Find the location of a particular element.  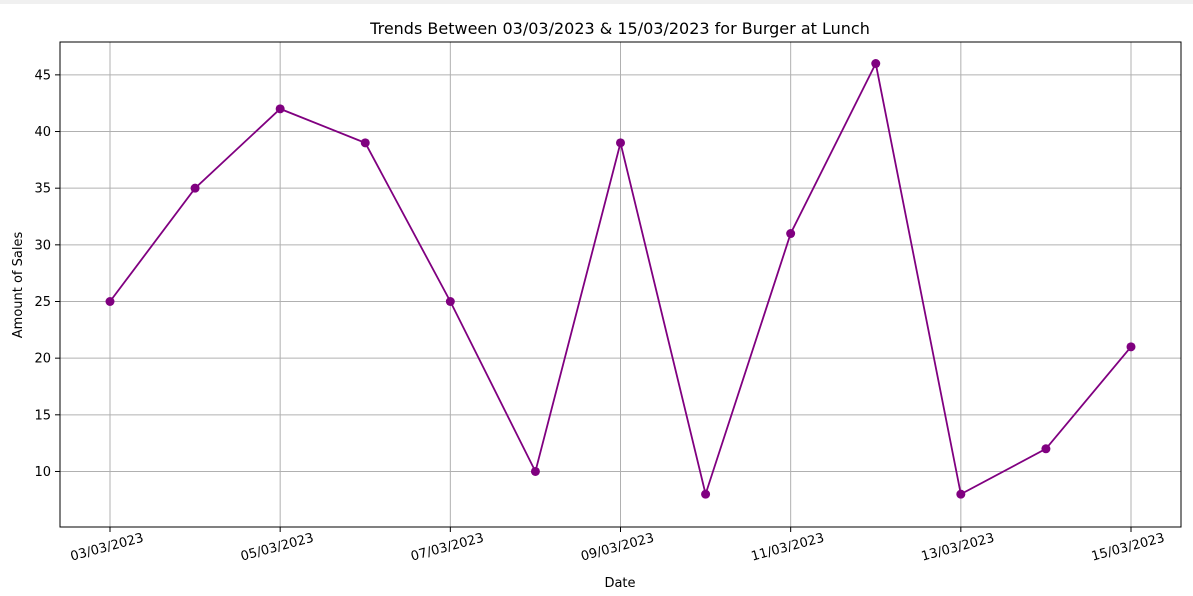

x-axis-label: Date is located at coordinates (619, 583).